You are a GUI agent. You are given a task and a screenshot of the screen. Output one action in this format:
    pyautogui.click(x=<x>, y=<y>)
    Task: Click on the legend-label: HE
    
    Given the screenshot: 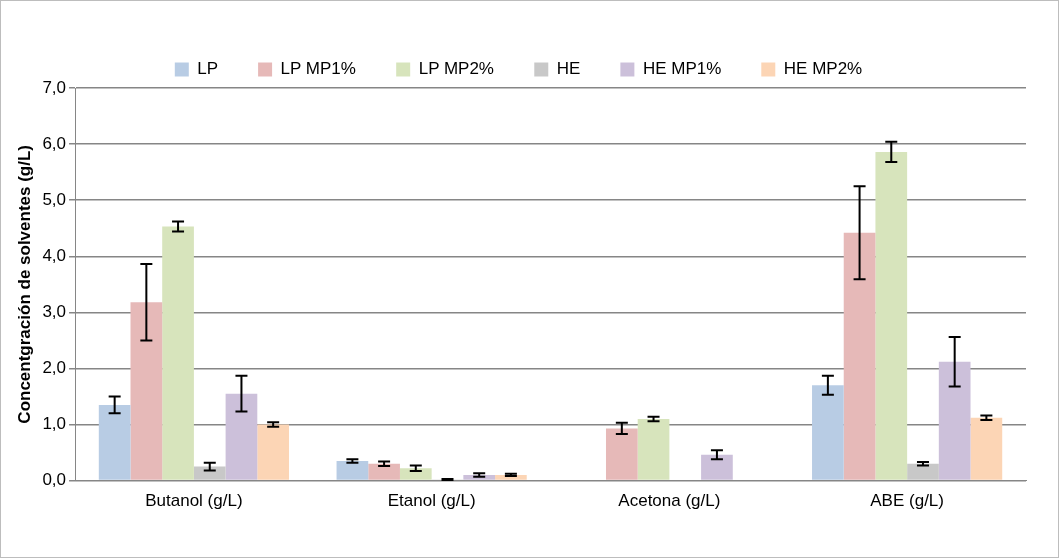 What is the action you would take?
    pyautogui.click(x=568, y=69)
    